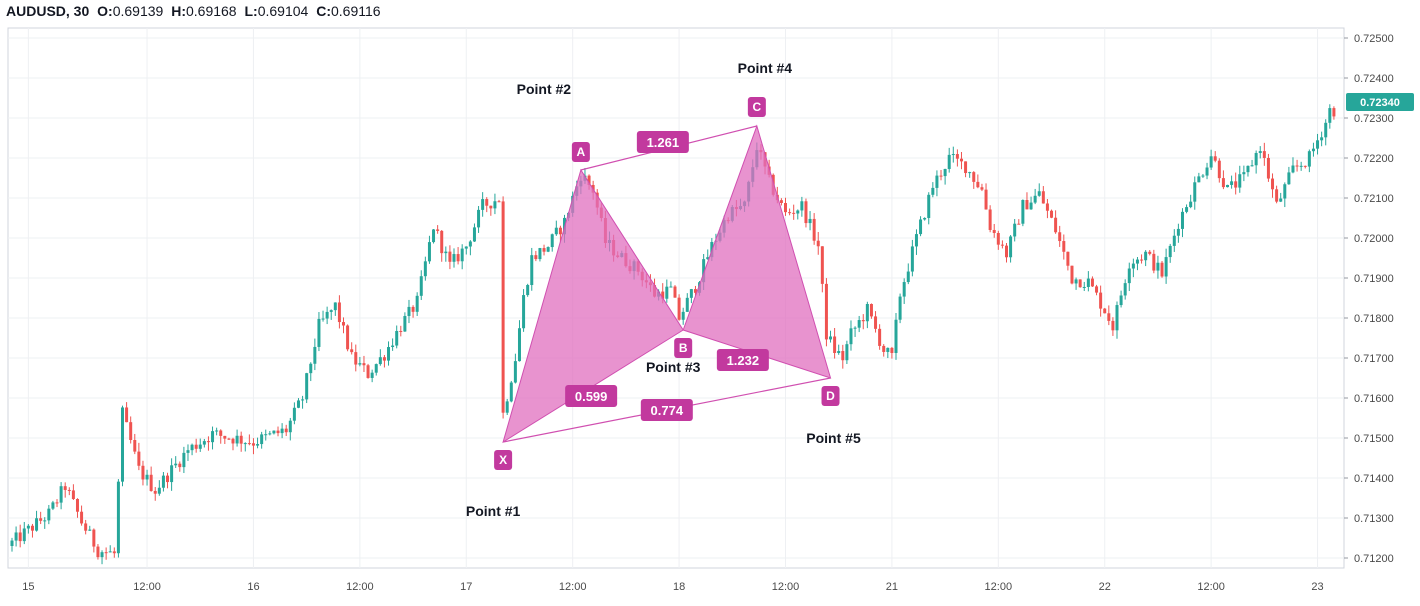 Image resolution: width=1420 pixels, height=606 pixels. I want to click on y-tick-label: 0.71600, so click(1374, 399).